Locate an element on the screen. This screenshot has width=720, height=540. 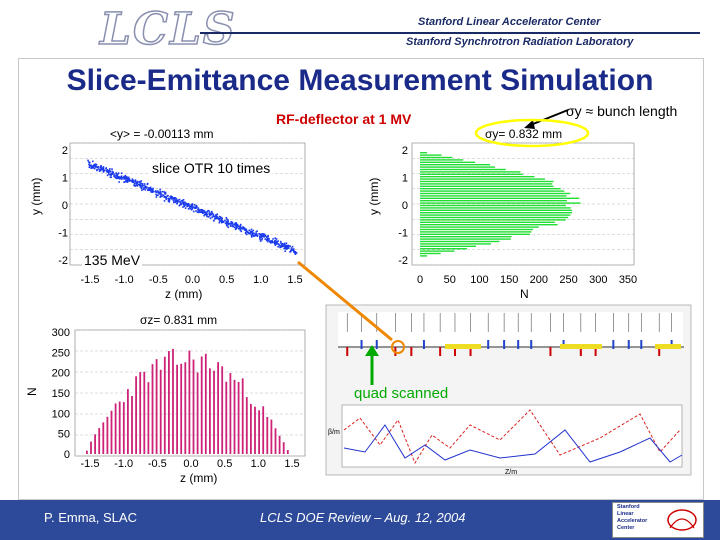
undulator-segment is located at coordinates (581, 346).